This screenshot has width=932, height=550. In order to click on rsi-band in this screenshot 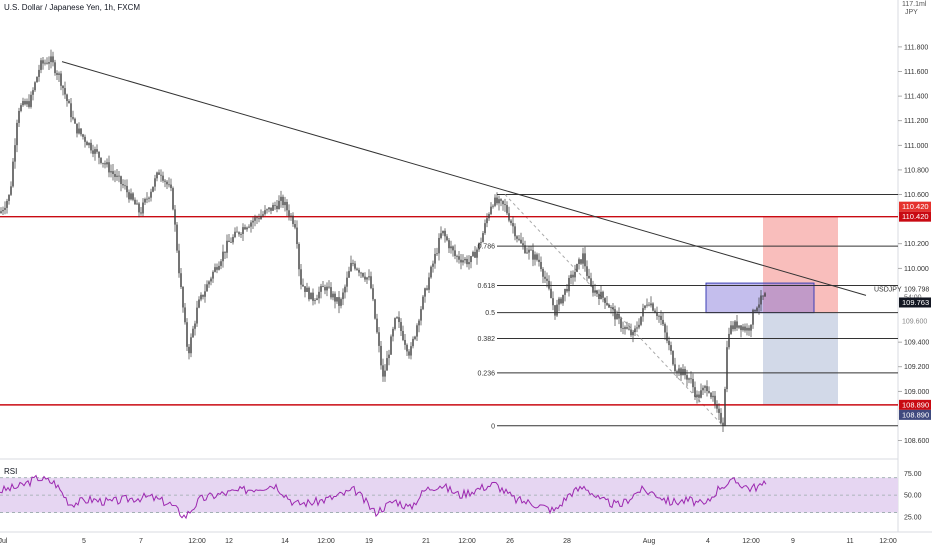, I will do `click(449, 495)`.